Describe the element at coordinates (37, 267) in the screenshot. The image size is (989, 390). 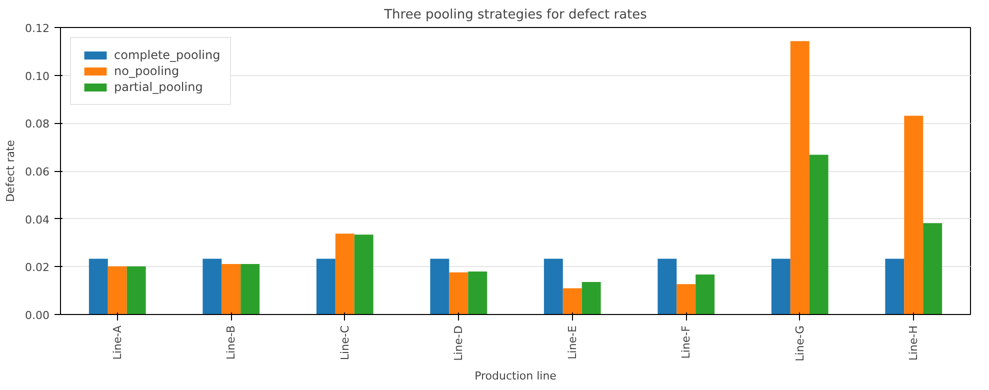
I see `y-tick-label: 0.02` at that location.